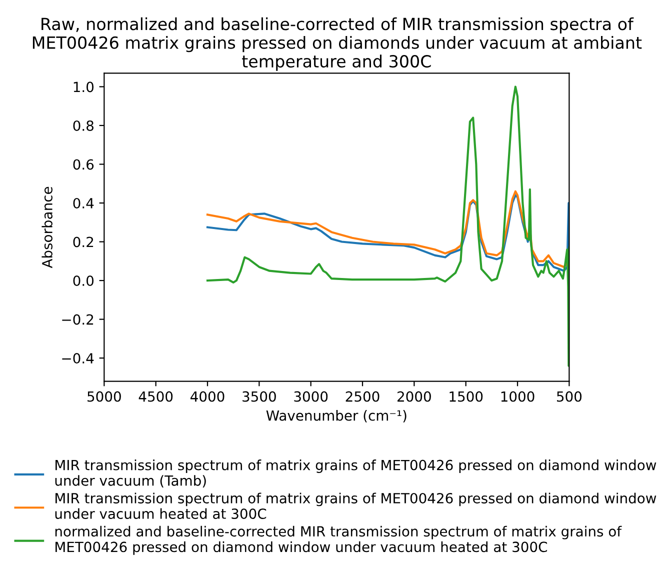 This screenshot has width=672, height=576. Describe the element at coordinates (355, 474) in the screenshot. I see `legend-label: MIR transmission spectrum of matrix grains of MET00426 pressed on diamond window under vacuum (Tamb)` at that location.